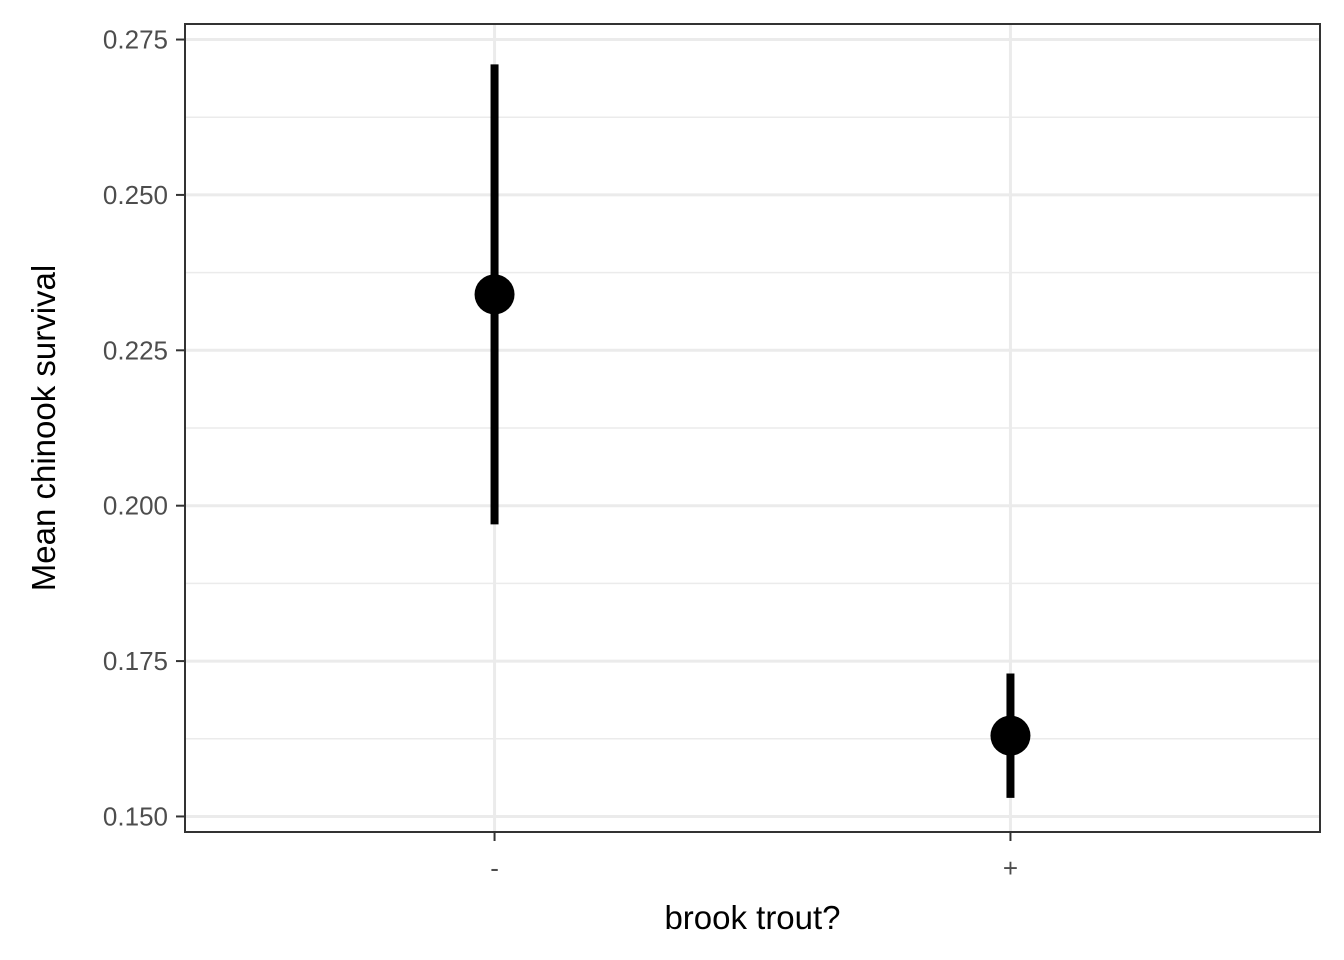 Image resolution: width=1344 pixels, height=960 pixels. Describe the element at coordinates (135, 816) in the screenshot. I see `y-tick-label: 0.150` at that location.